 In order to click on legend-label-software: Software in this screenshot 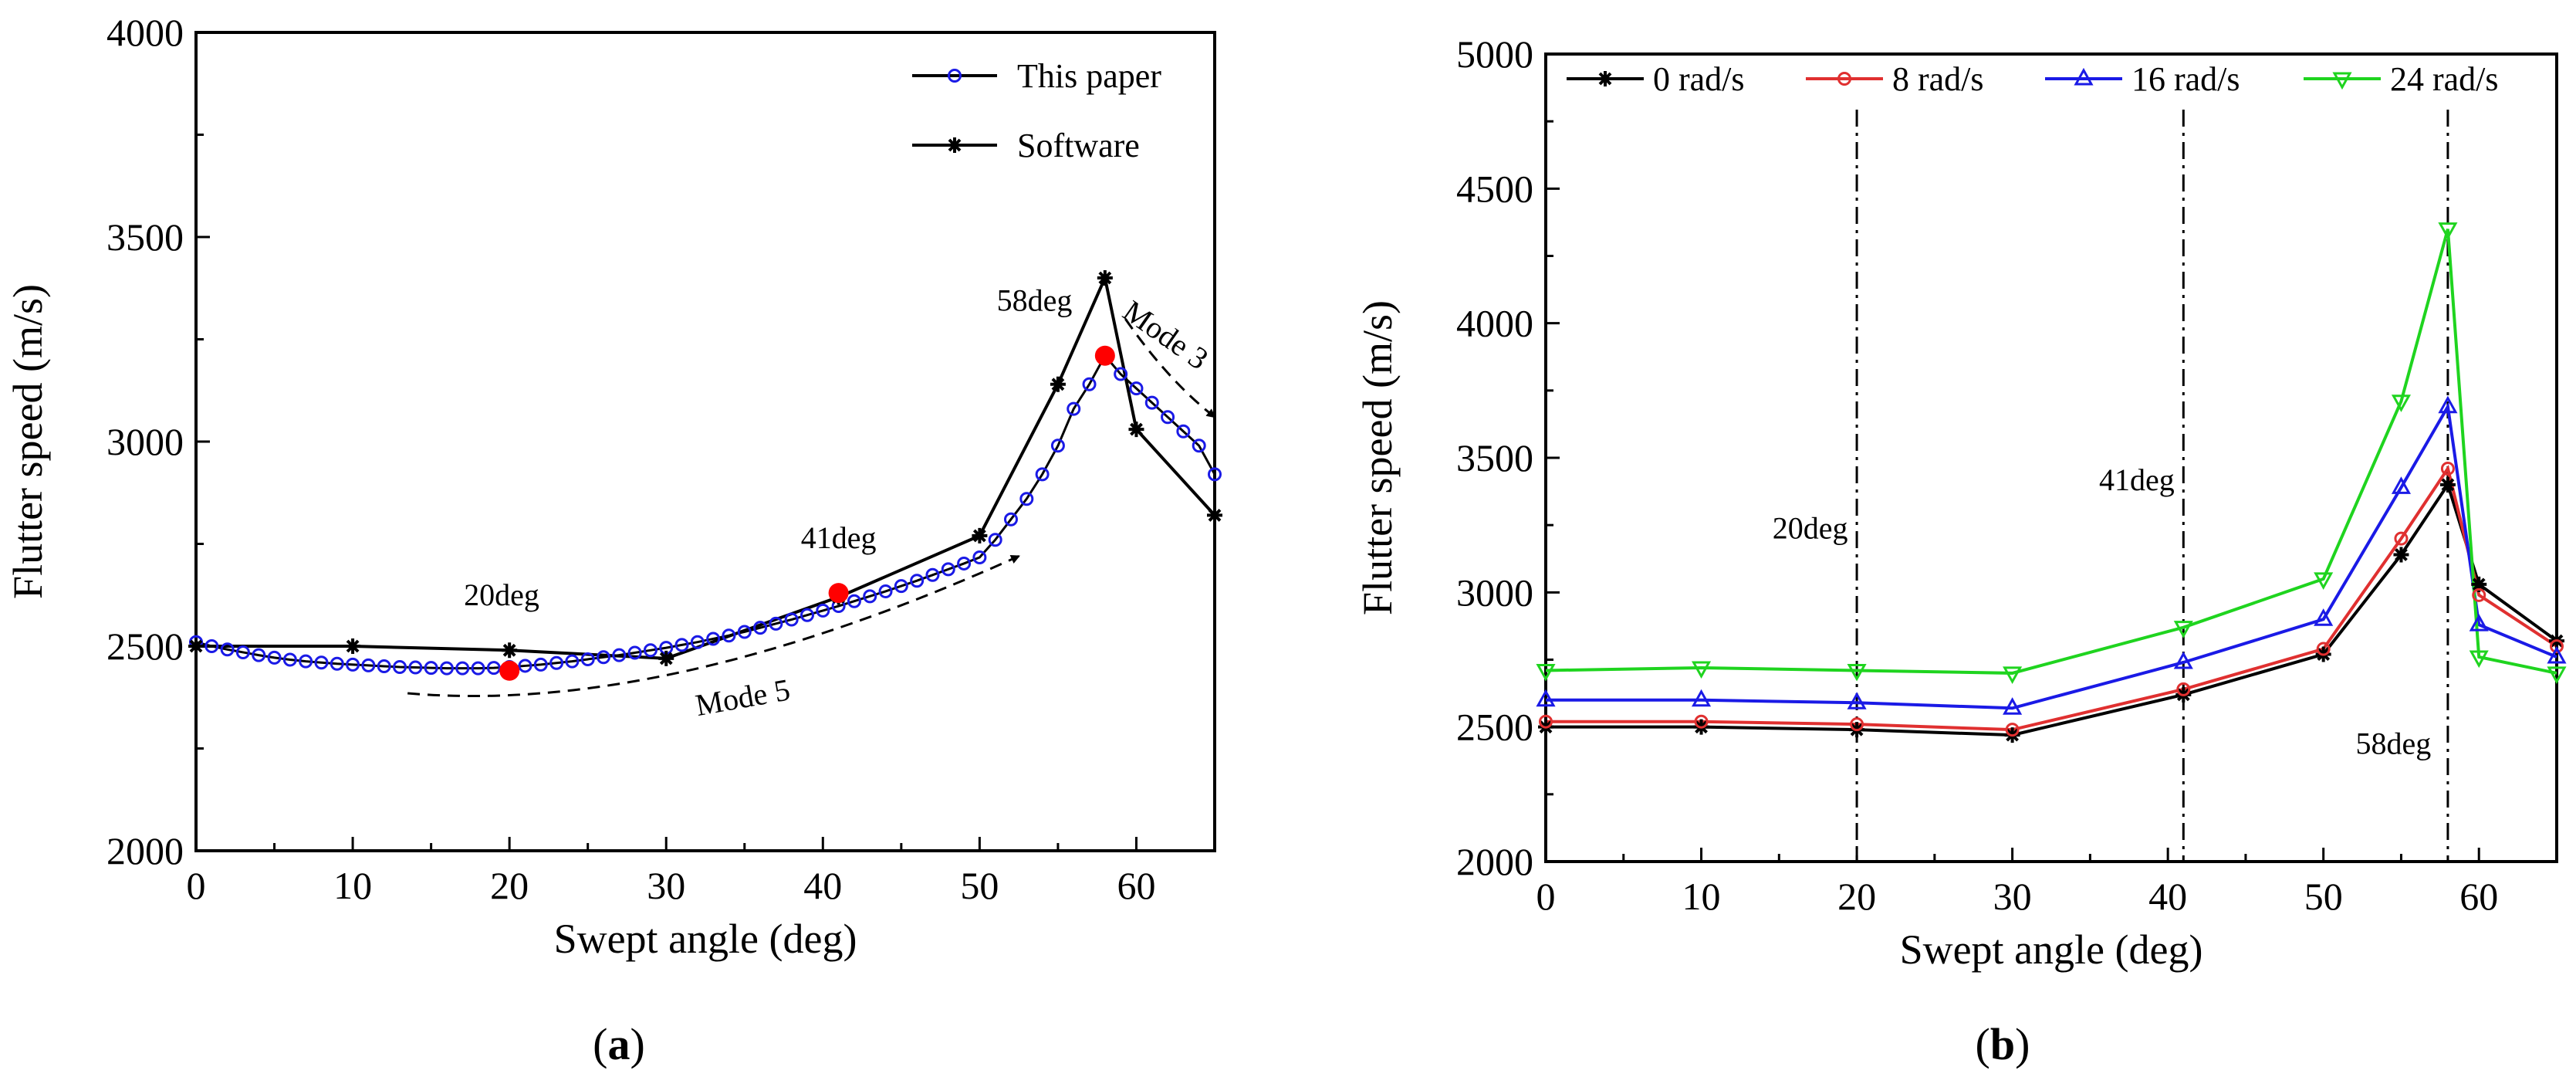, I will do `click(1078, 145)`.